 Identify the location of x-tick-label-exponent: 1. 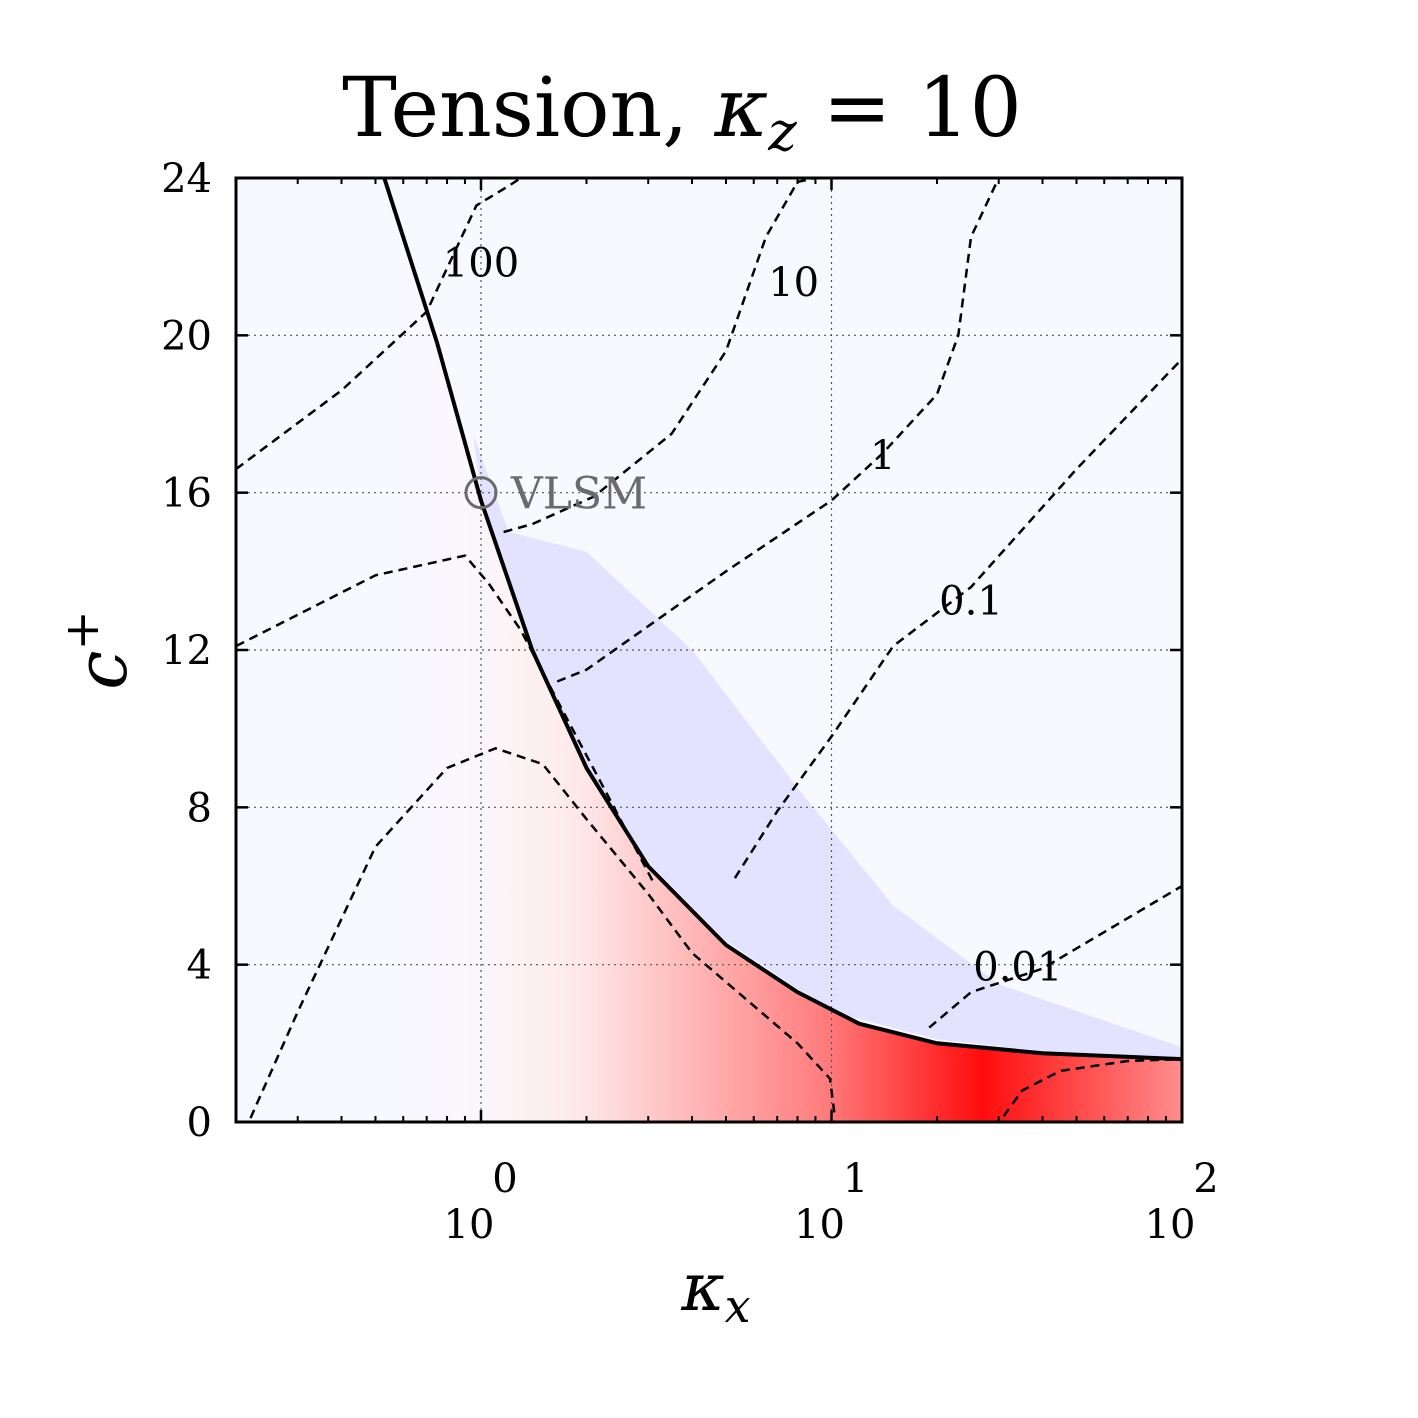
(855, 1179).